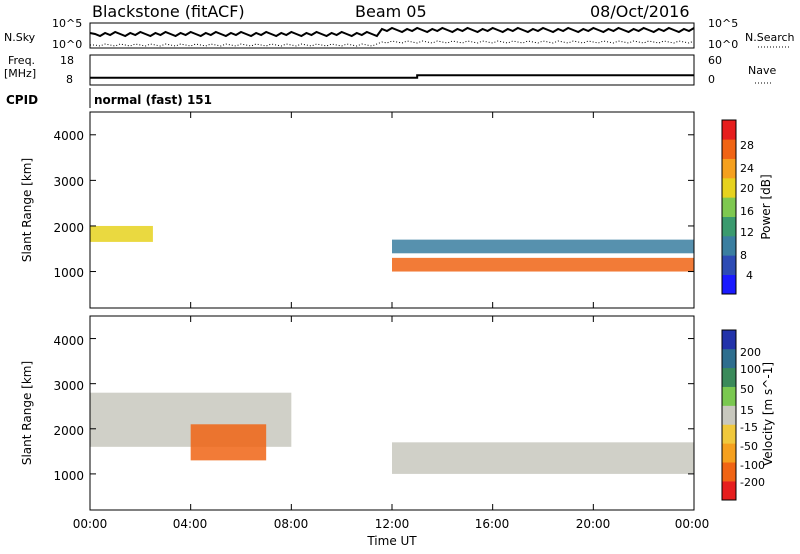  Describe the element at coordinates (750, 369) in the screenshot. I see `vel-cbar-tick-100: 100` at that location.